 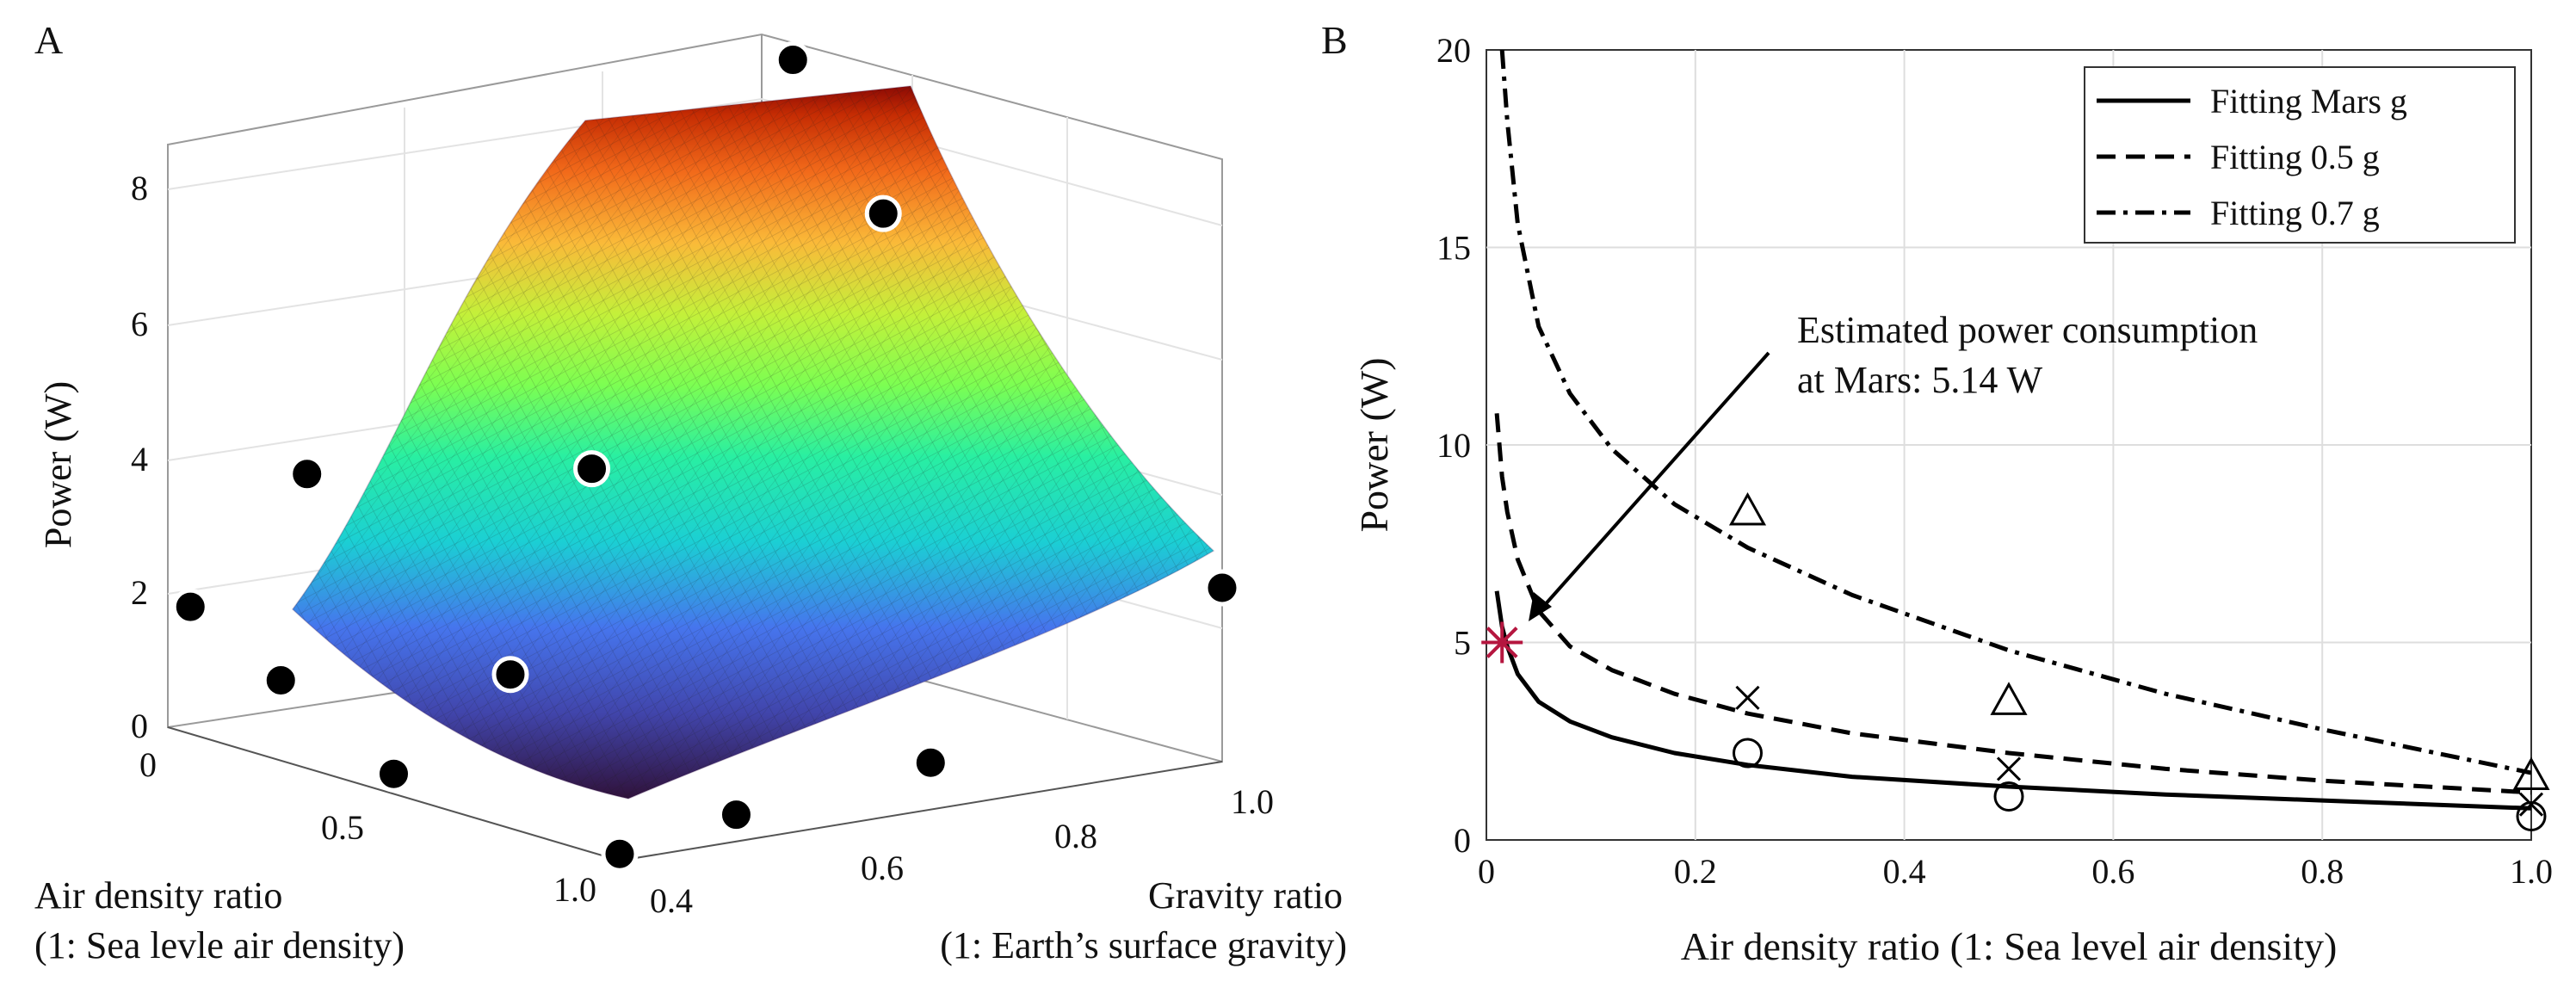 I want to click on y-tick-label: 5, so click(x=1462, y=643).